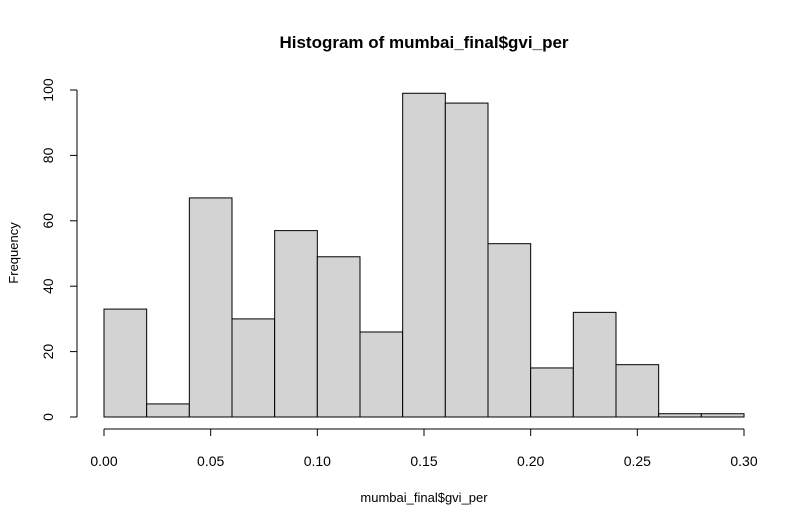 Image resolution: width=810 pixels, height=528 pixels. What do you see at coordinates (424, 448) in the screenshot?
I see `x-axis: 0.00 0.05 0.10 0.15 0.20 0.25 0.30` at bounding box center [424, 448].